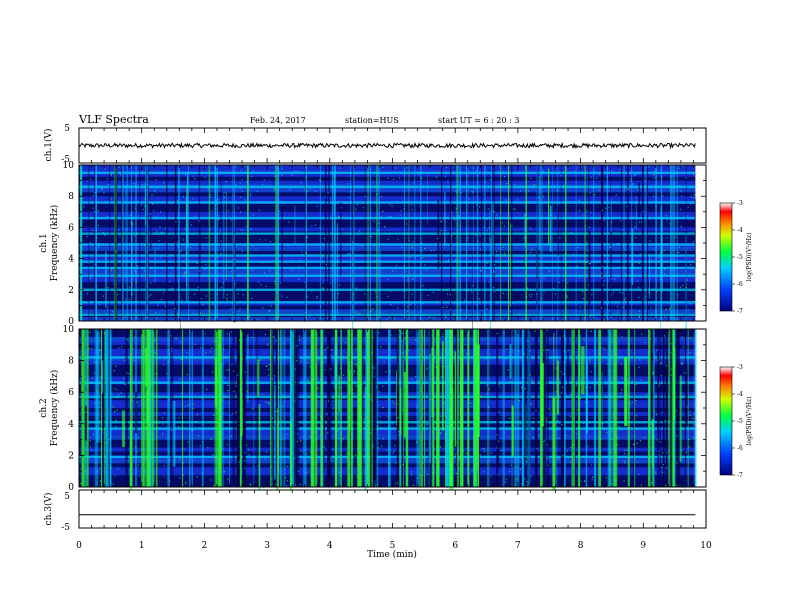 This screenshot has height=612, width=792. What do you see at coordinates (736, 257) in the screenshot?
I see `ch1-colorbar: -3-4-5-6-7 log(PSD)(V²/Hz)` at bounding box center [736, 257].